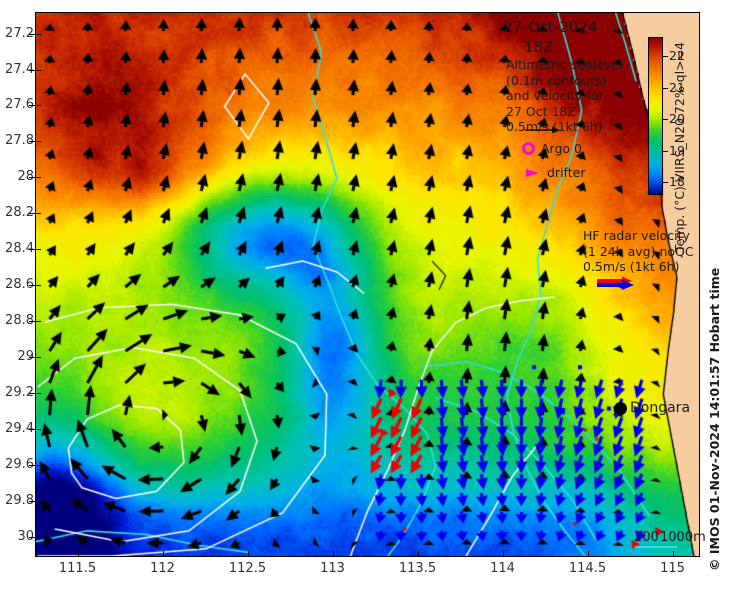 Image resolution: width=740 pixels, height=592 pixels. I want to click on place-label-dongara: Dongara, so click(660, 408).